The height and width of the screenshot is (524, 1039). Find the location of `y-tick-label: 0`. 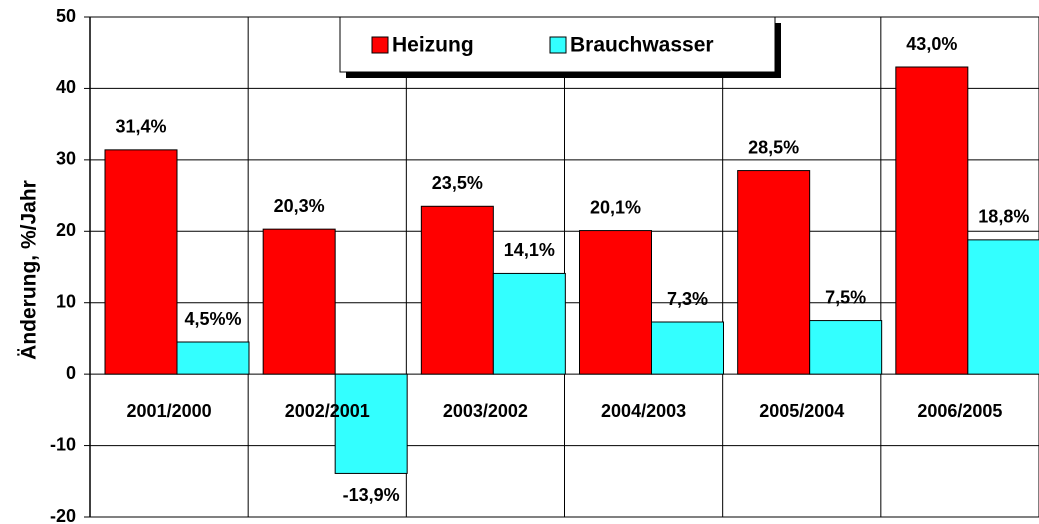

y-tick-label: 0 is located at coordinates (71, 373).